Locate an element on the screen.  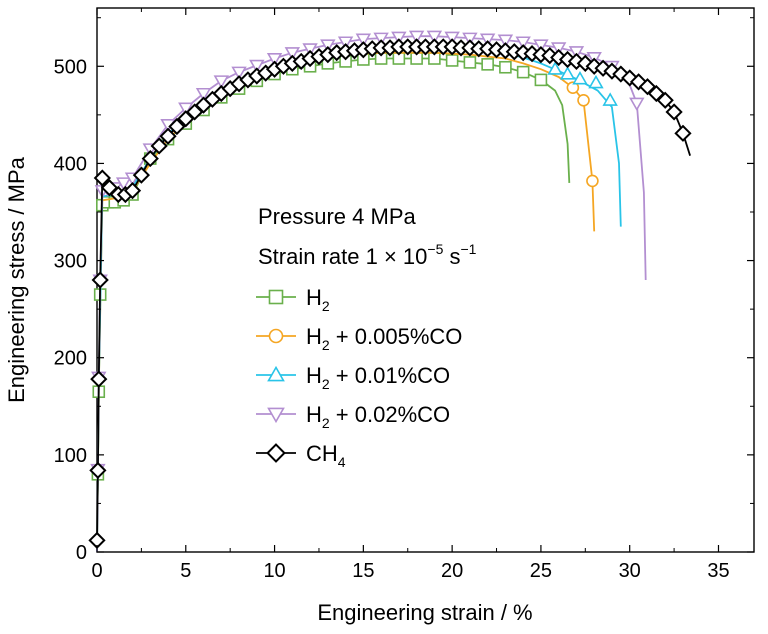
legend-label-subscript: 4 is located at coordinates (342, 462).